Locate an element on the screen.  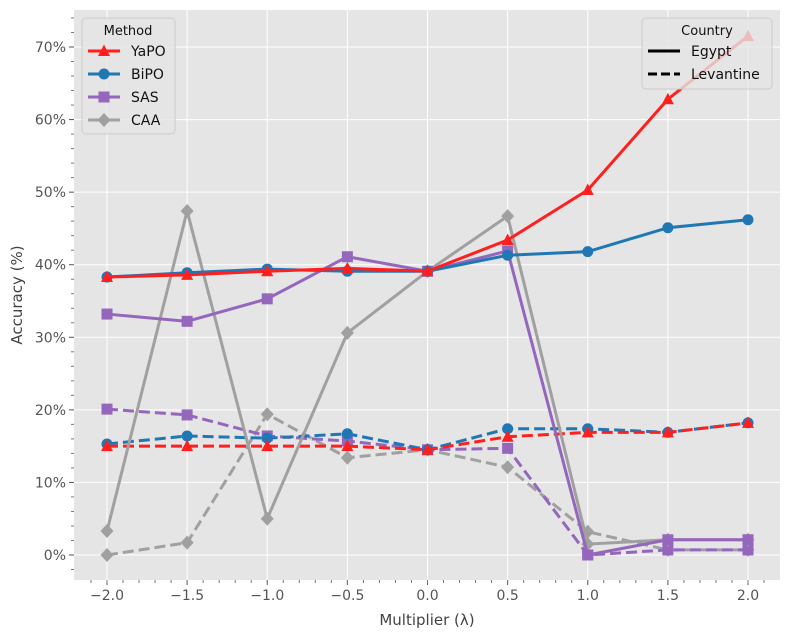
legend-entry-egypt: Egypt is located at coordinates (690, 52).